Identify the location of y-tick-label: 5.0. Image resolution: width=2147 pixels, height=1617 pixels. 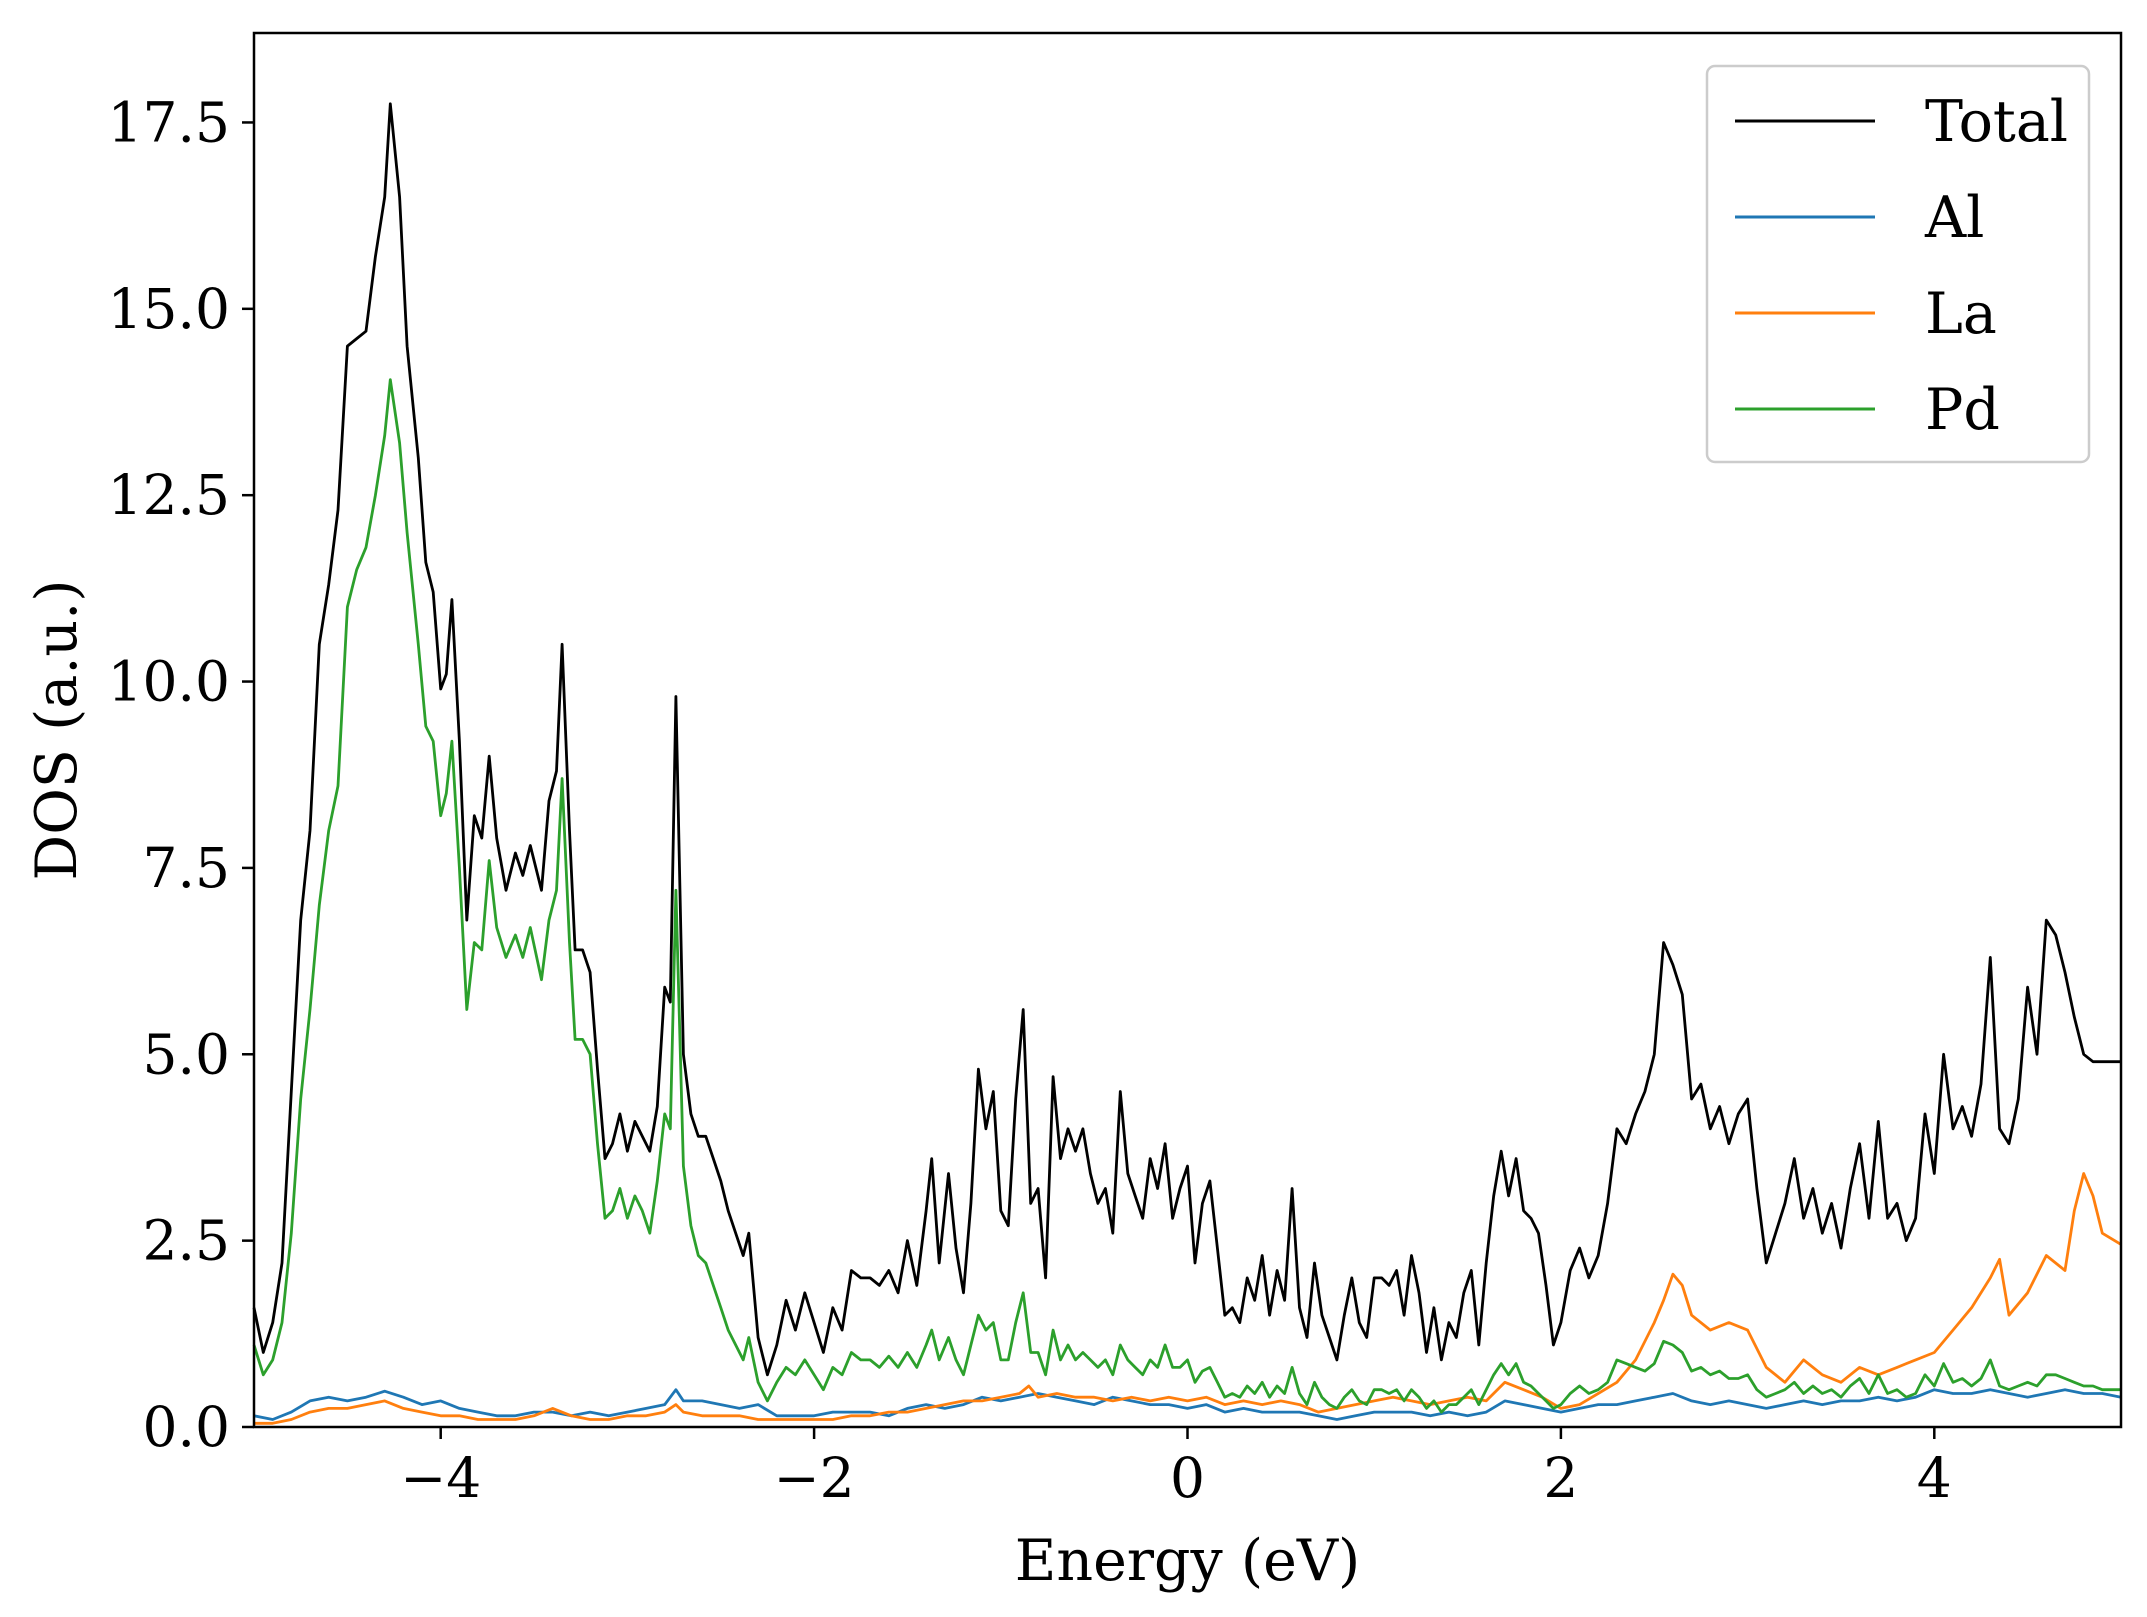
(186, 1054).